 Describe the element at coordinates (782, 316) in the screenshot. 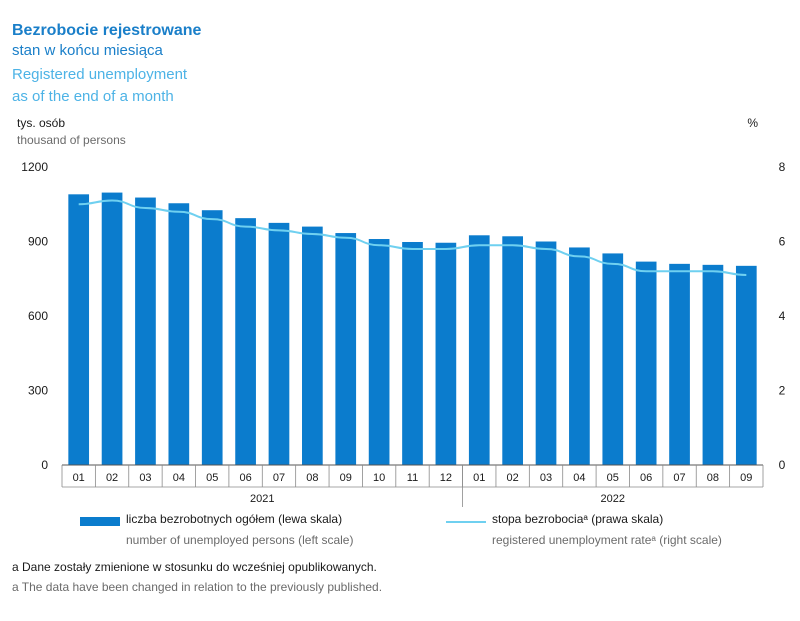

I see `right-tick-label: 4` at that location.